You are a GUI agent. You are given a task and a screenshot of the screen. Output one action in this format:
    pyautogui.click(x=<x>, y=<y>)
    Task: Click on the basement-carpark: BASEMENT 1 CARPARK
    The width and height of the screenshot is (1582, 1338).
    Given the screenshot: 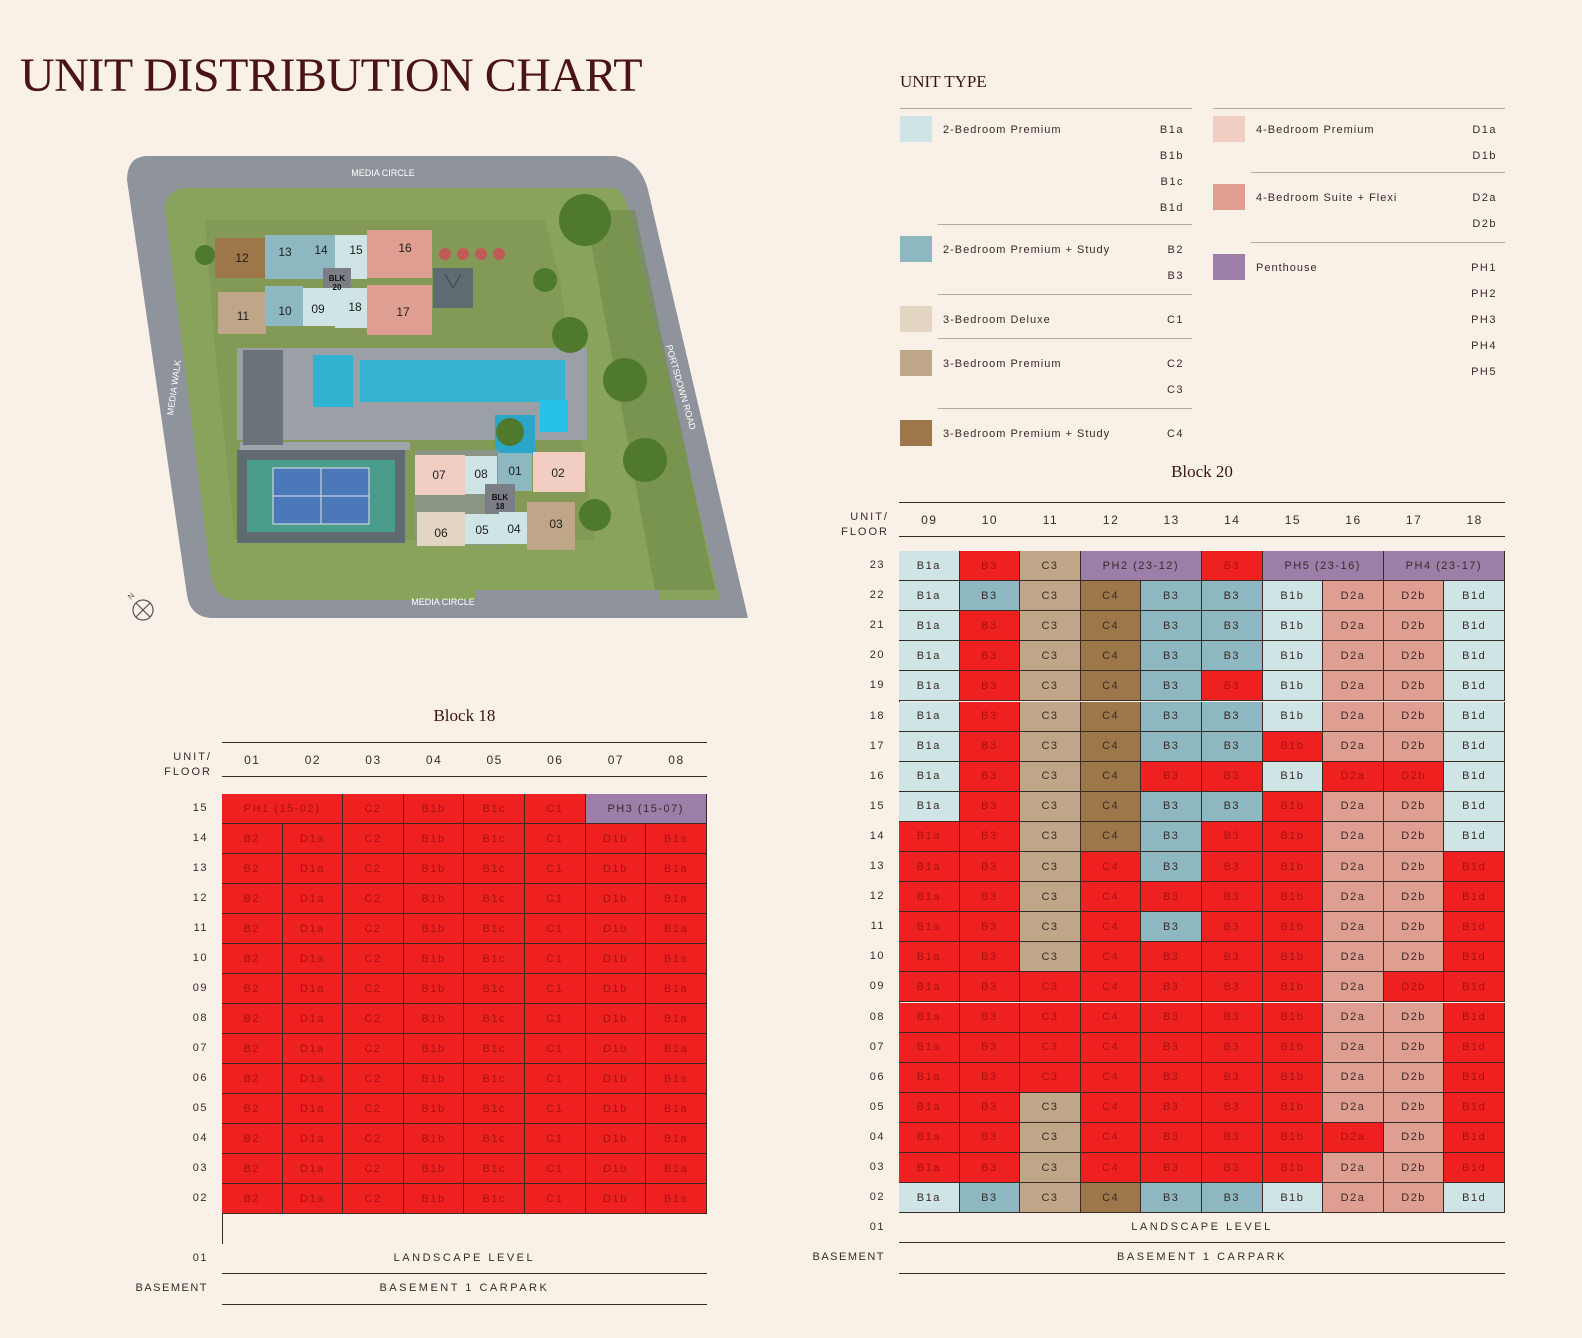 What is the action you would take?
    pyautogui.click(x=464, y=1288)
    